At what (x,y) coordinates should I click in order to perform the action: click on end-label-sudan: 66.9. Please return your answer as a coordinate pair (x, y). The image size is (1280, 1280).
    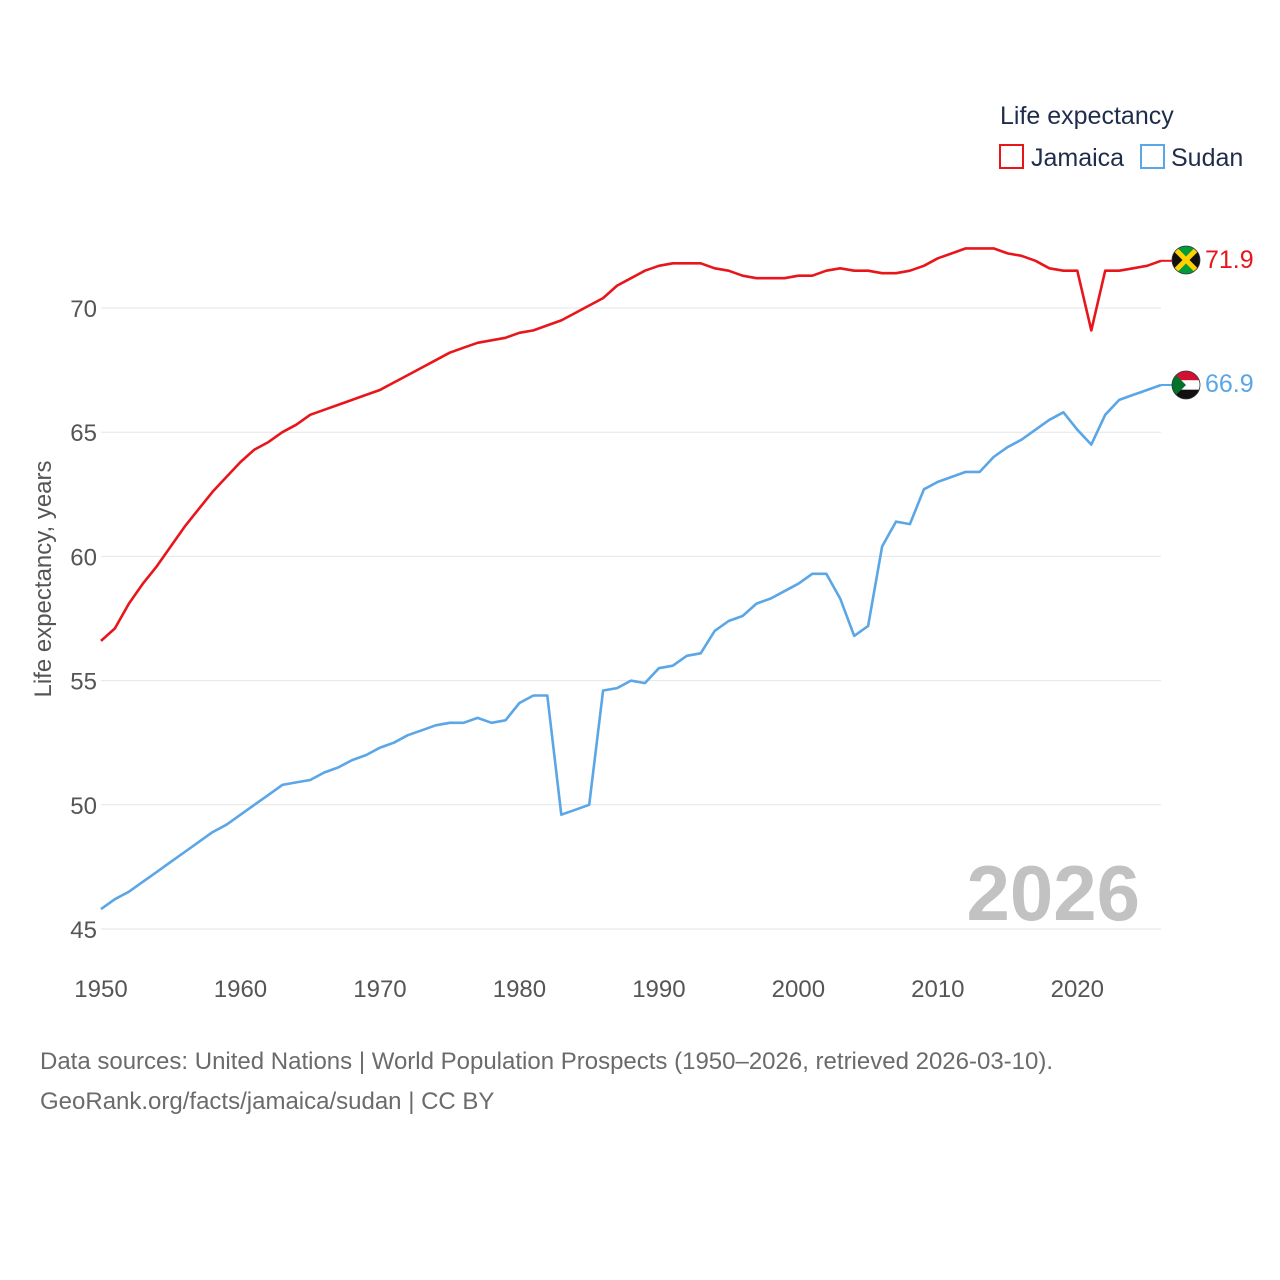
    Looking at the image, I should click on (1229, 384).